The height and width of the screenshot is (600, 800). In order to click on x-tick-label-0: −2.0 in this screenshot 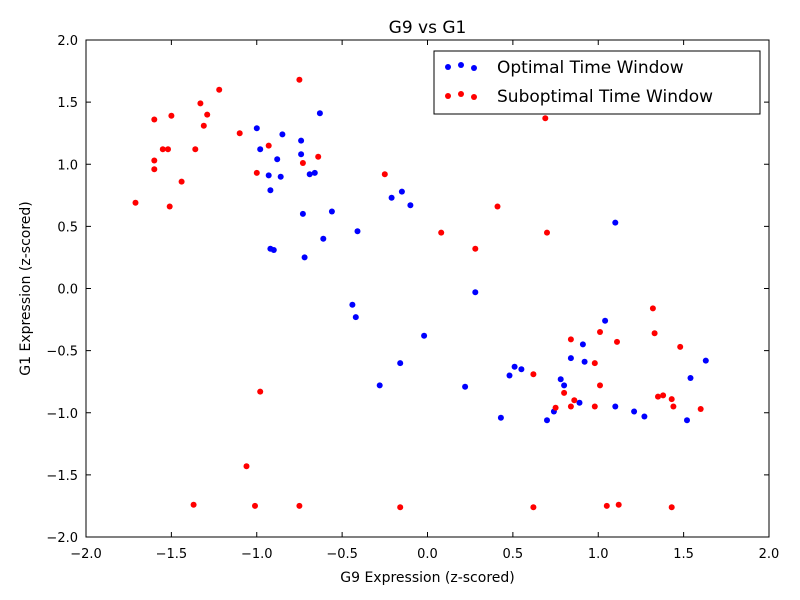, I will do `click(86, 554)`.